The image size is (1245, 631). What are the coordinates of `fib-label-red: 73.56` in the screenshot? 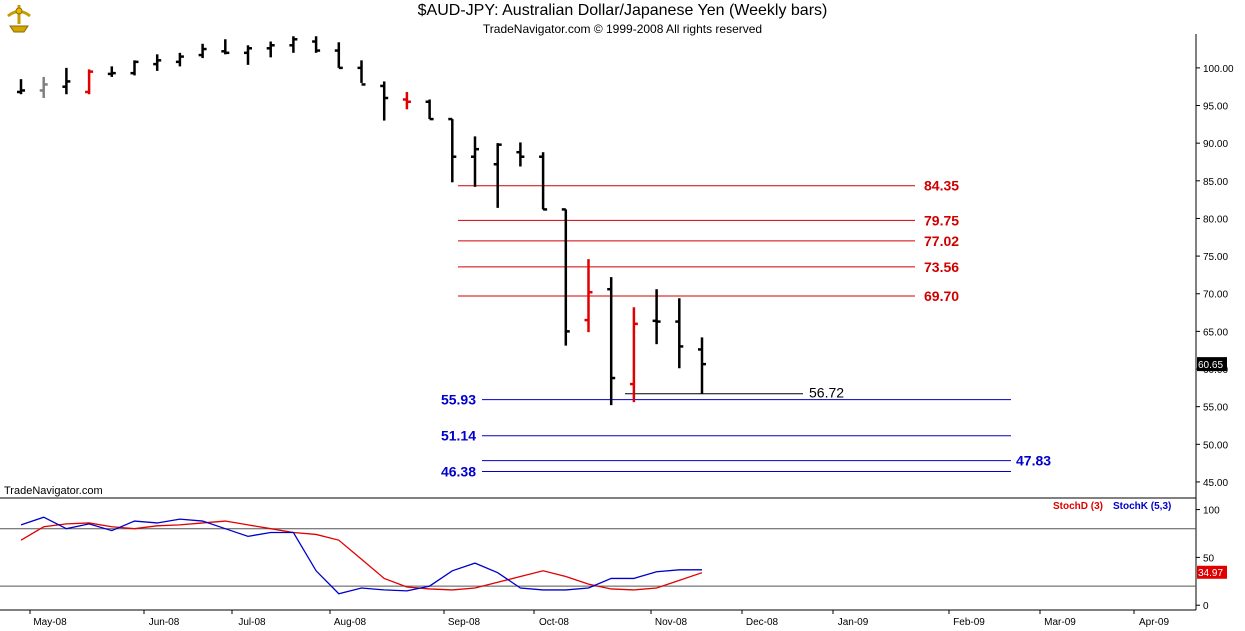 It's located at (941, 267).